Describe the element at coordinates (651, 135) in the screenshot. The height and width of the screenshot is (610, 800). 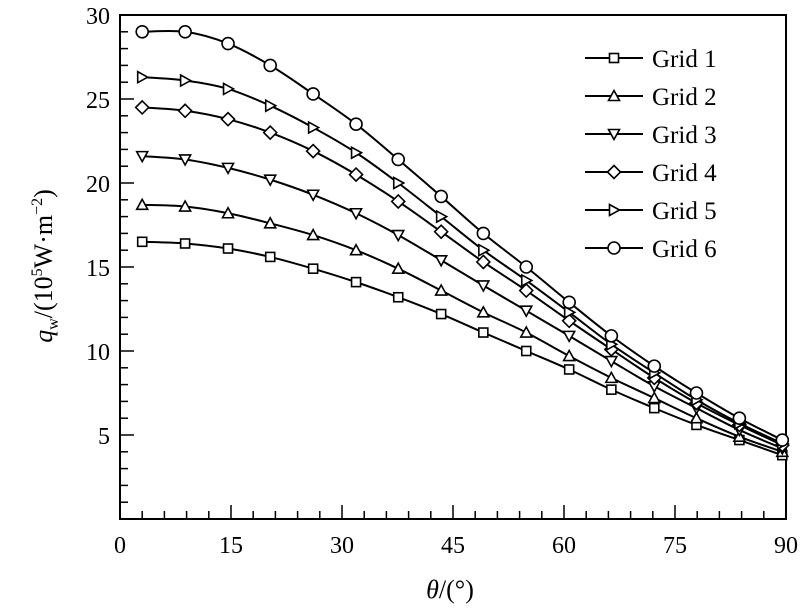
I see `legend-entry: Grid 3` at that location.